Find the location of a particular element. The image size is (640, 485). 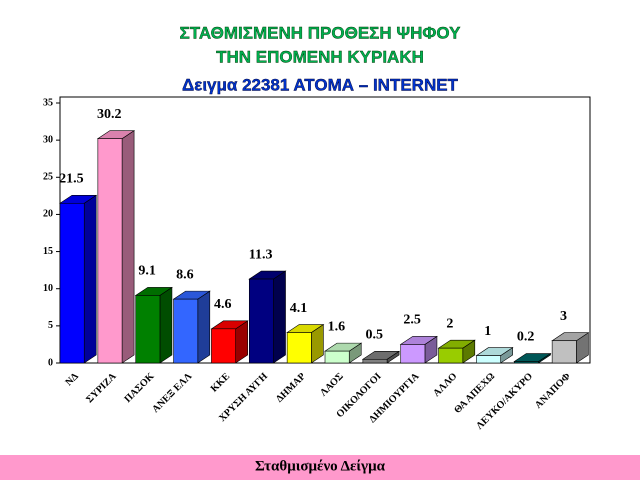

x-tick-label: ΠΑΣΟΚ is located at coordinates (139, 388).